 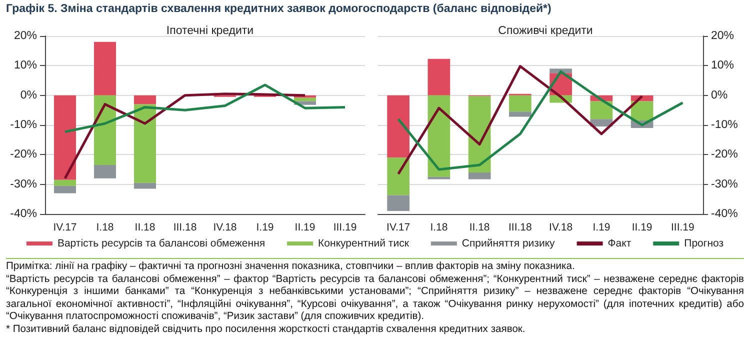 What do you see at coordinates (210, 31) in the screenshot?
I see `chart-subtitle: Іпотечні кредити` at bounding box center [210, 31].